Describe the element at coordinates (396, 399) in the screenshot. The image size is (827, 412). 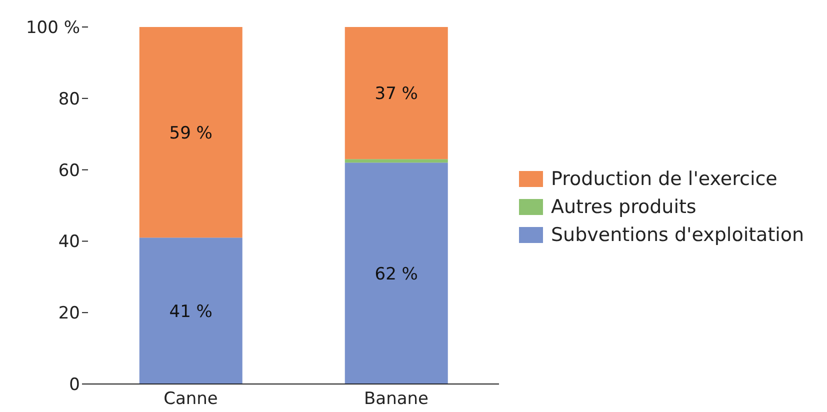
I see `x-tick-label: Banane` at that location.